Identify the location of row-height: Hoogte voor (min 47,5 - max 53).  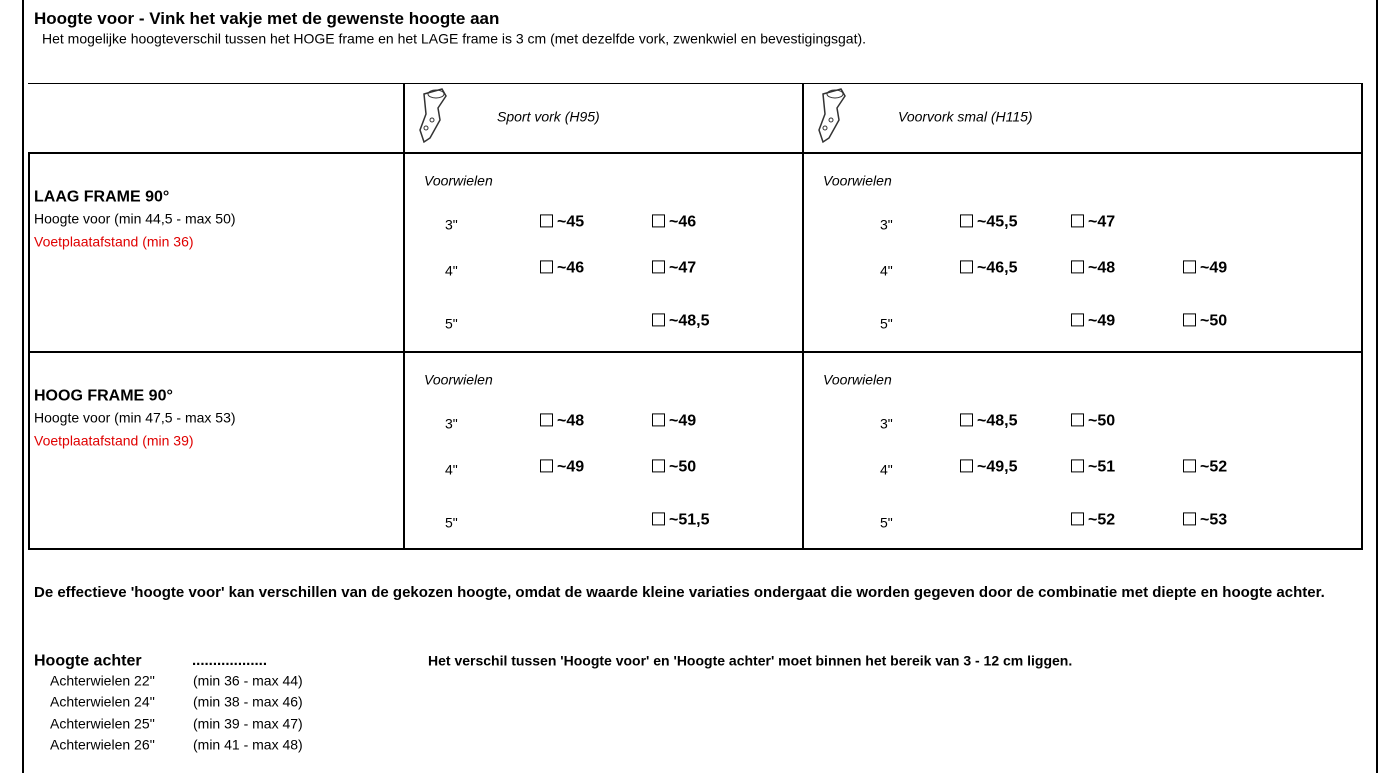
(135, 417).